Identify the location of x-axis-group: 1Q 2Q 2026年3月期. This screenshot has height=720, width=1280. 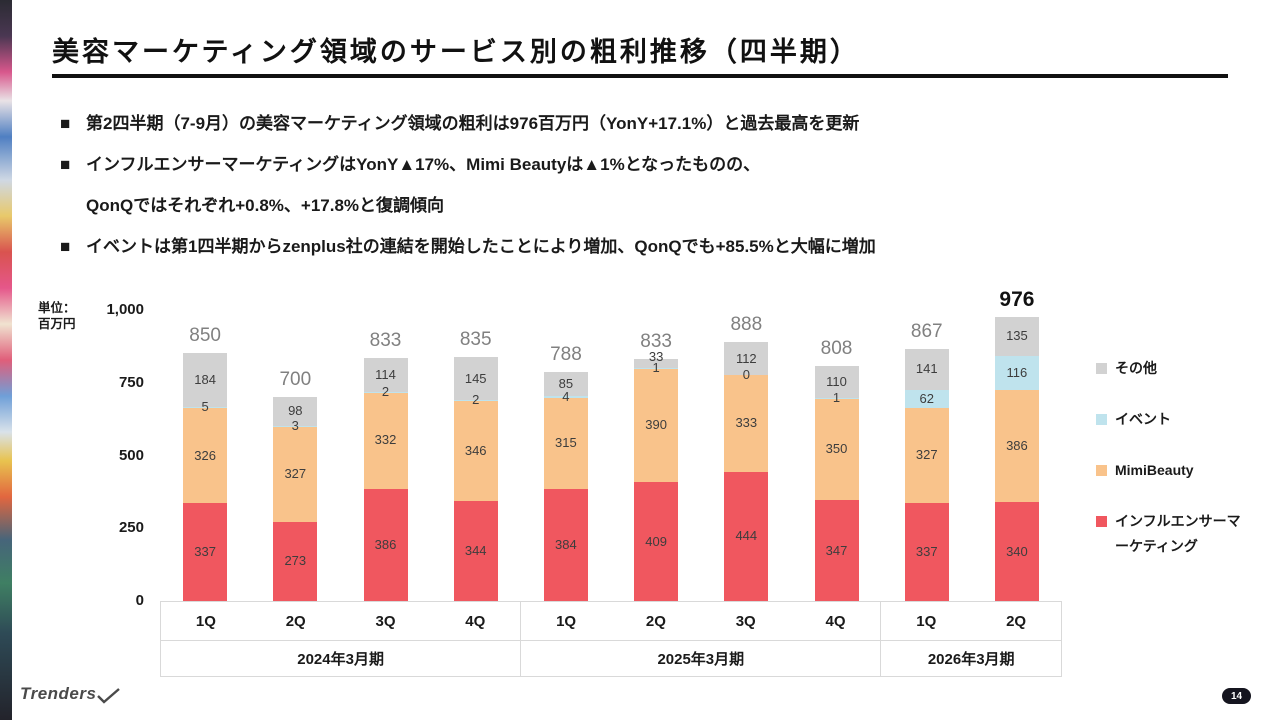
(970, 639).